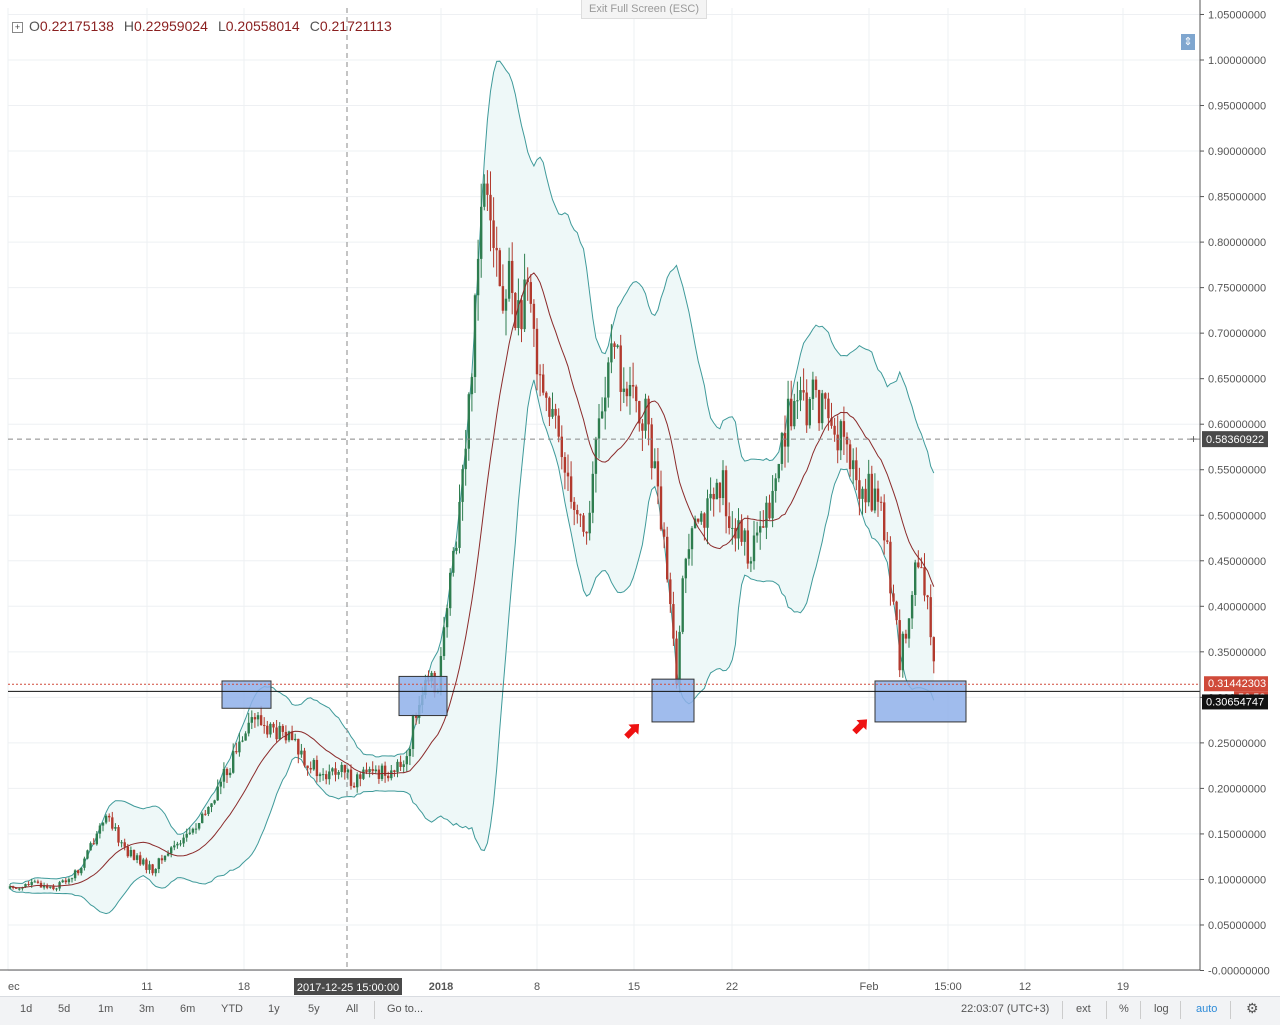 Image resolution: width=1280 pixels, height=1025 pixels. Describe the element at coordinates (64, 1009) in the screenshot. I see `range-5d: 5d` at that location.